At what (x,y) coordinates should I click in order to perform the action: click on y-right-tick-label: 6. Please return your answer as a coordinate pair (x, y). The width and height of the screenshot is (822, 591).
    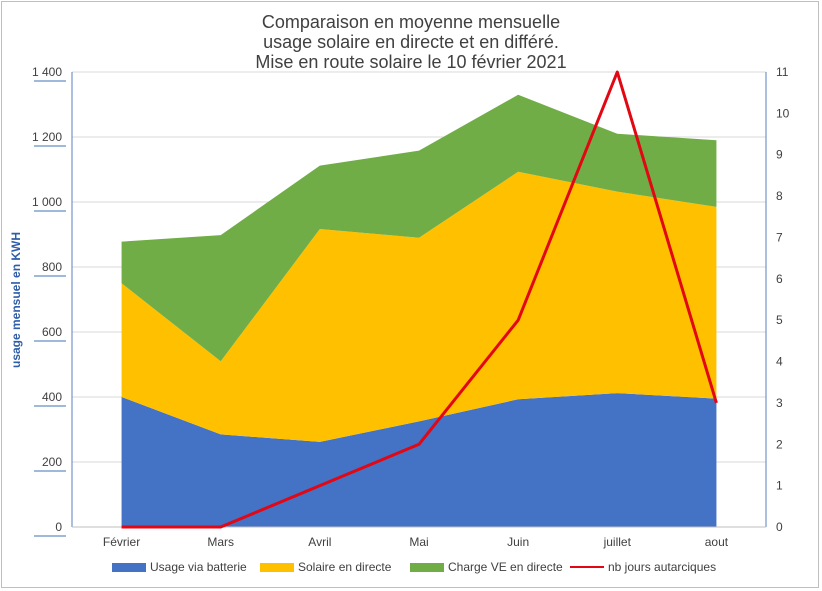
    Looking at the image, I should click on (779, 279).